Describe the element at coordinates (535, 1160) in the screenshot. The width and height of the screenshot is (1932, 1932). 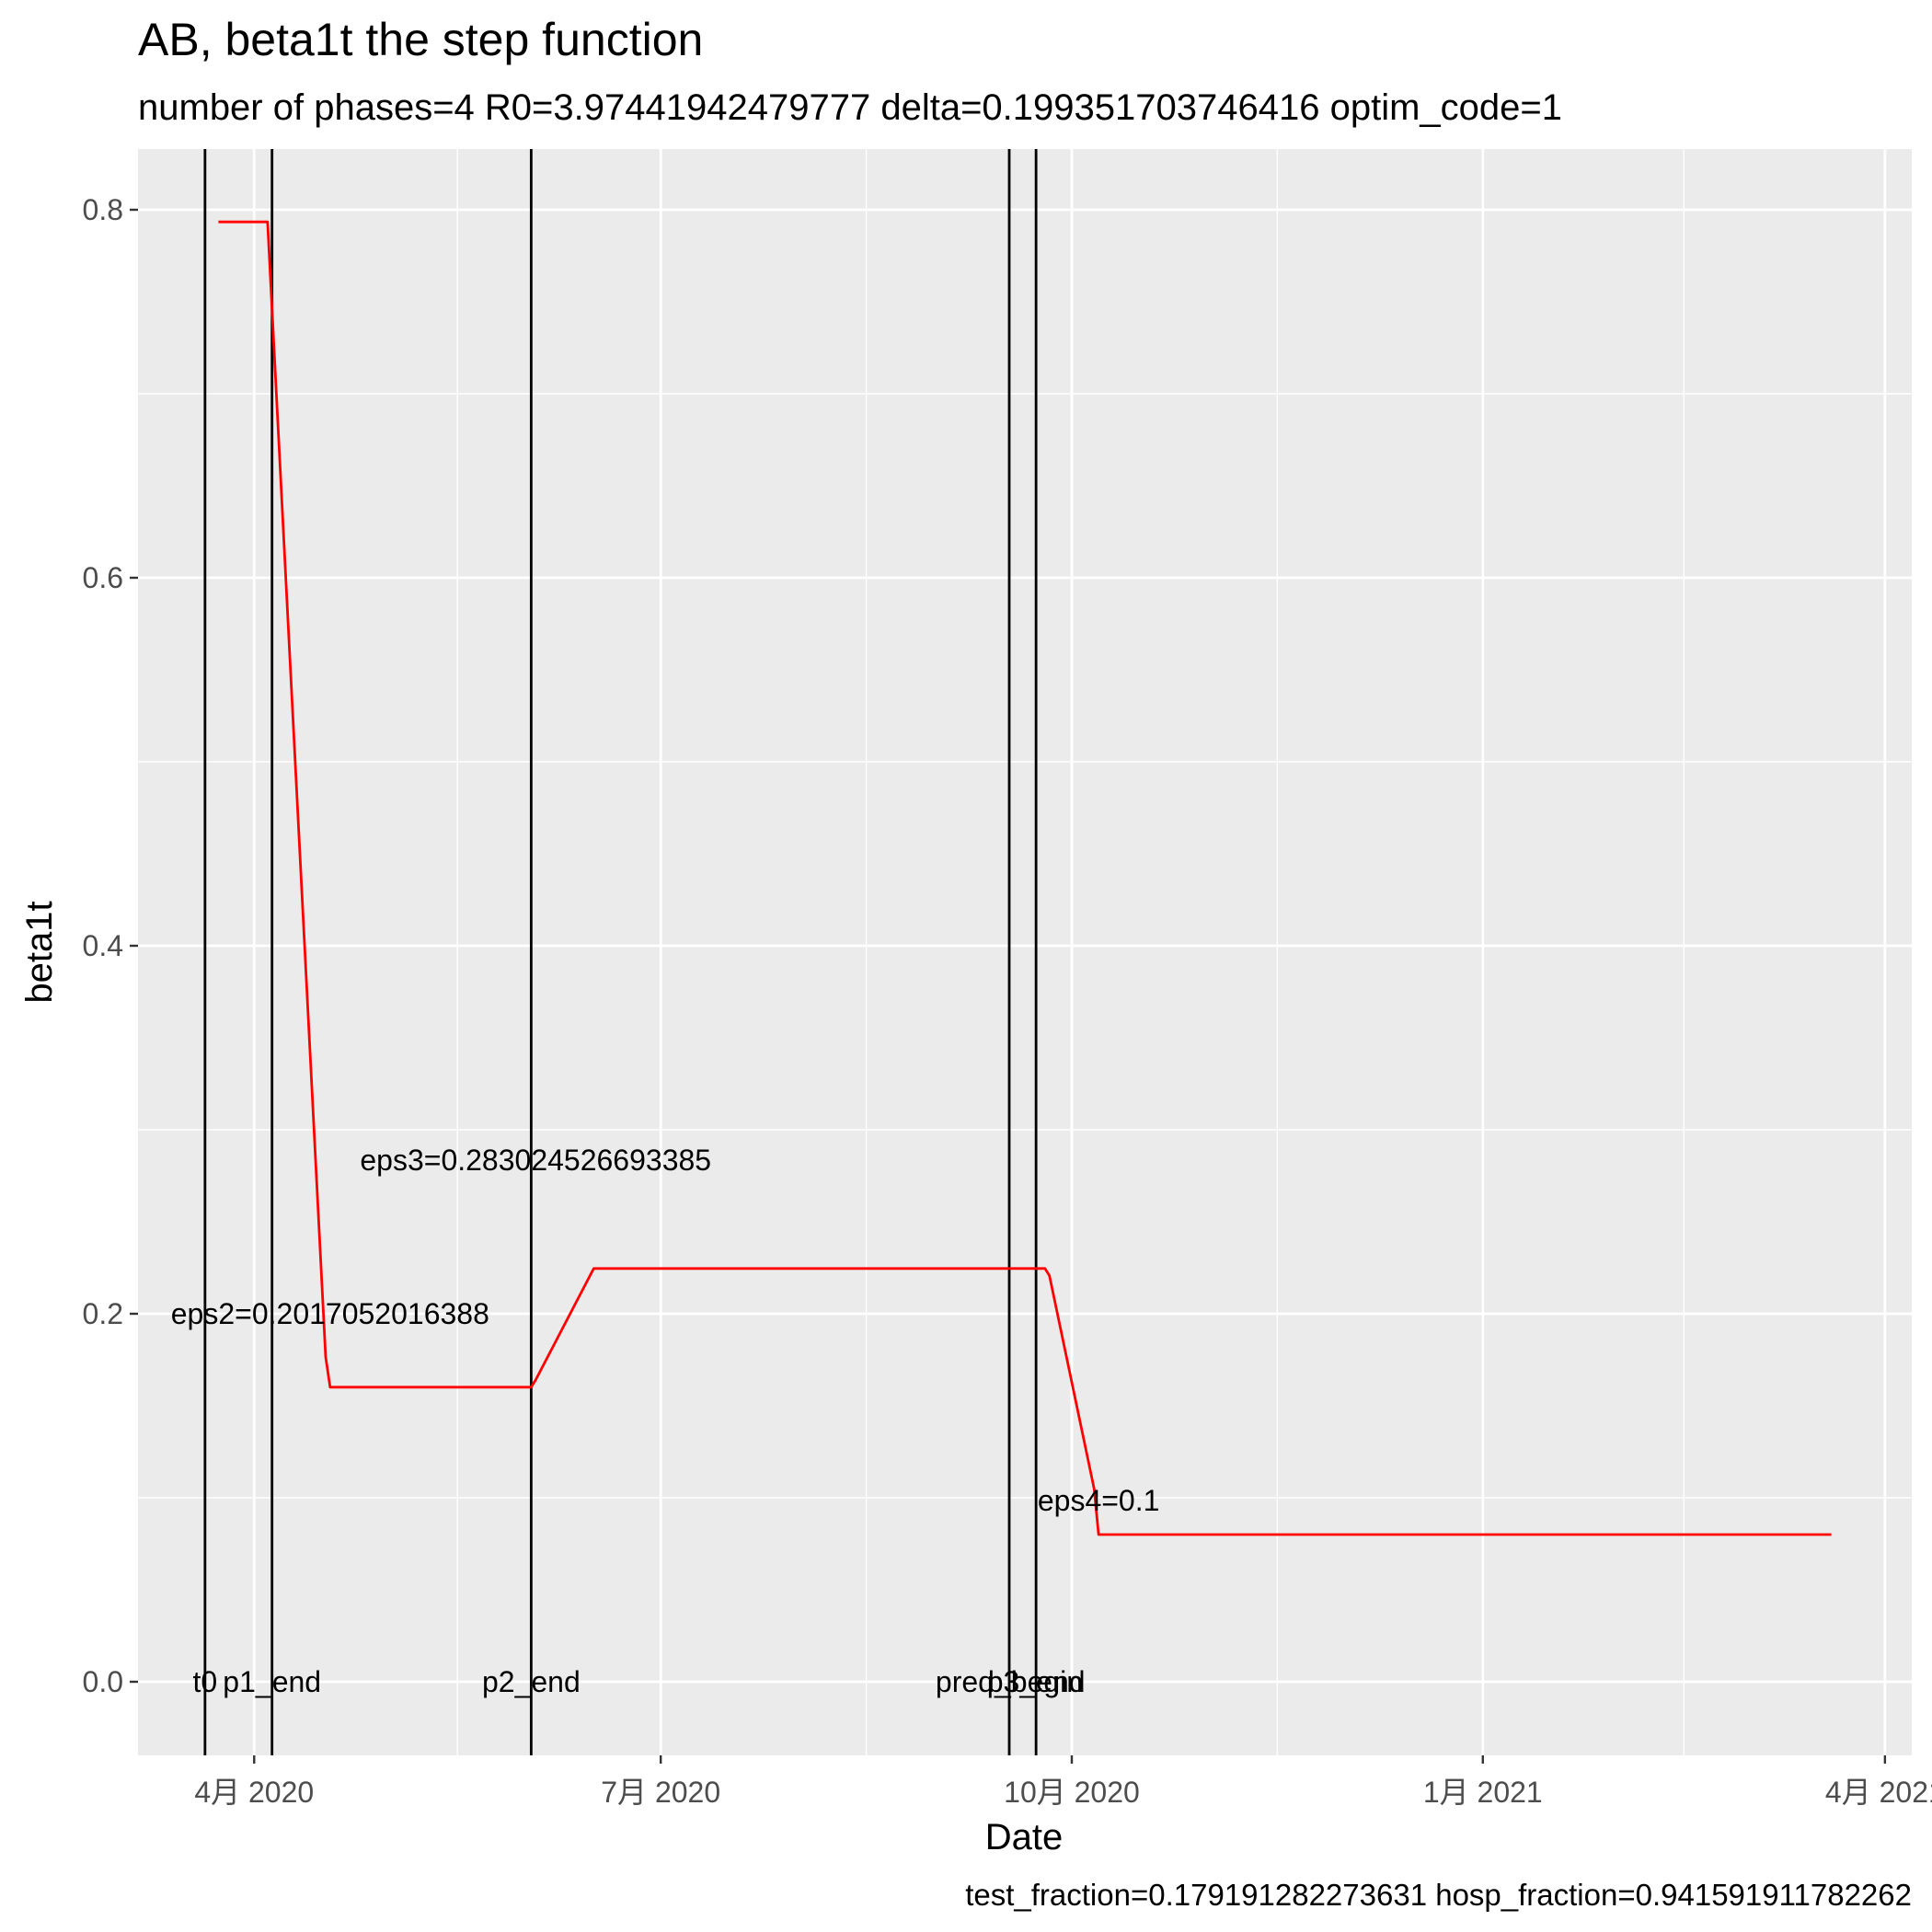
I see `annotation-eps3: eps3=0.283024526693385` at that location.